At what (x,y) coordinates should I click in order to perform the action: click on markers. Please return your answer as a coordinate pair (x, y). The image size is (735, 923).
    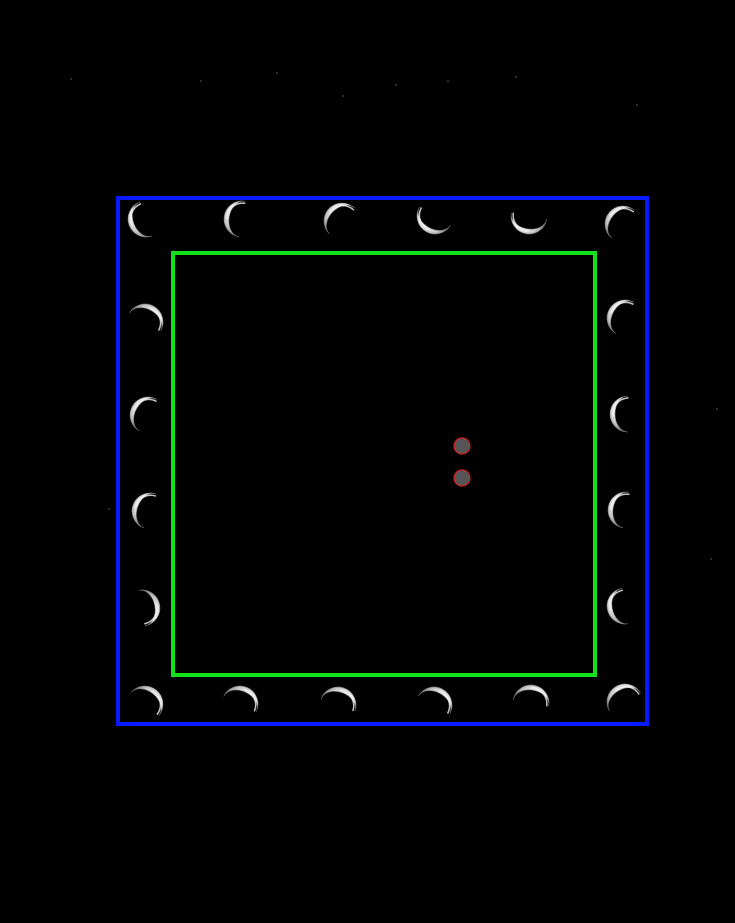
    Looking at the image, I should click on (462, 462).